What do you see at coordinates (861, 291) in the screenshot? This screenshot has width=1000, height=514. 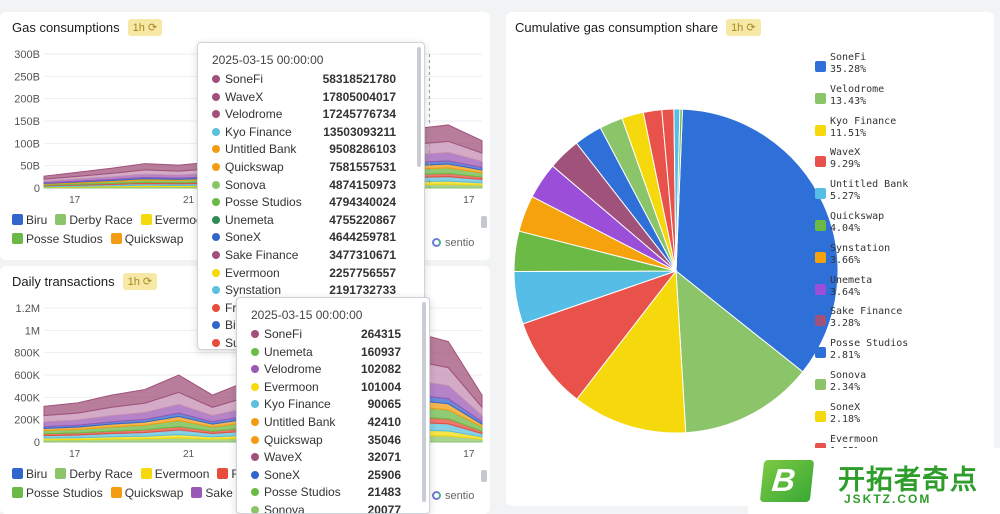 I see `pie-legend-item: Unemeta 3.64%` at bounding box center [861, 291].